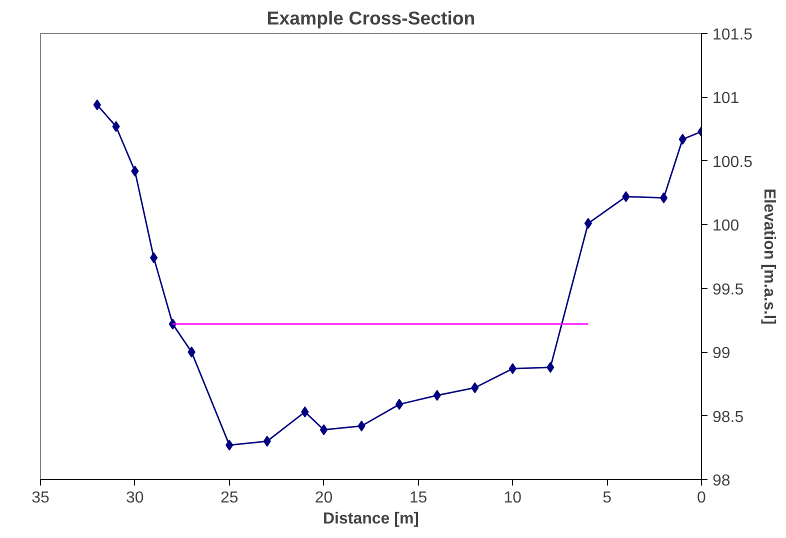  What do you see at coordinates (721, 353) in the screenshot?
I see `y-tick-label: 99` at bounding box center [721, 353].